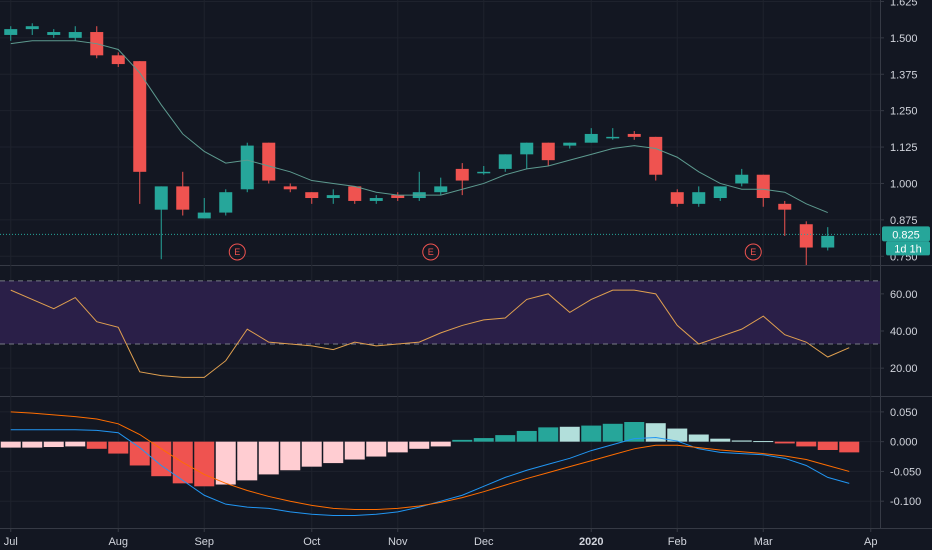  Describe the element at coordinates (904, 148) in the screenshot. I see `price-y-tick-label: 1.125` at that location.